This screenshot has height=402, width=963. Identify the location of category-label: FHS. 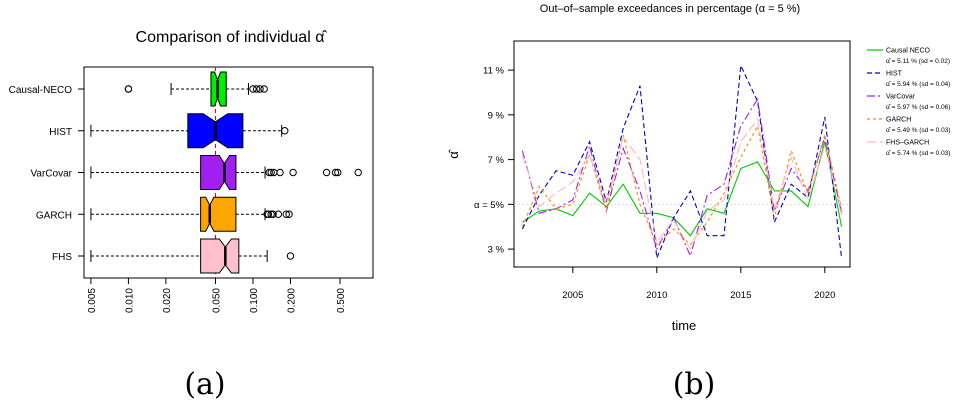
(62, 257).